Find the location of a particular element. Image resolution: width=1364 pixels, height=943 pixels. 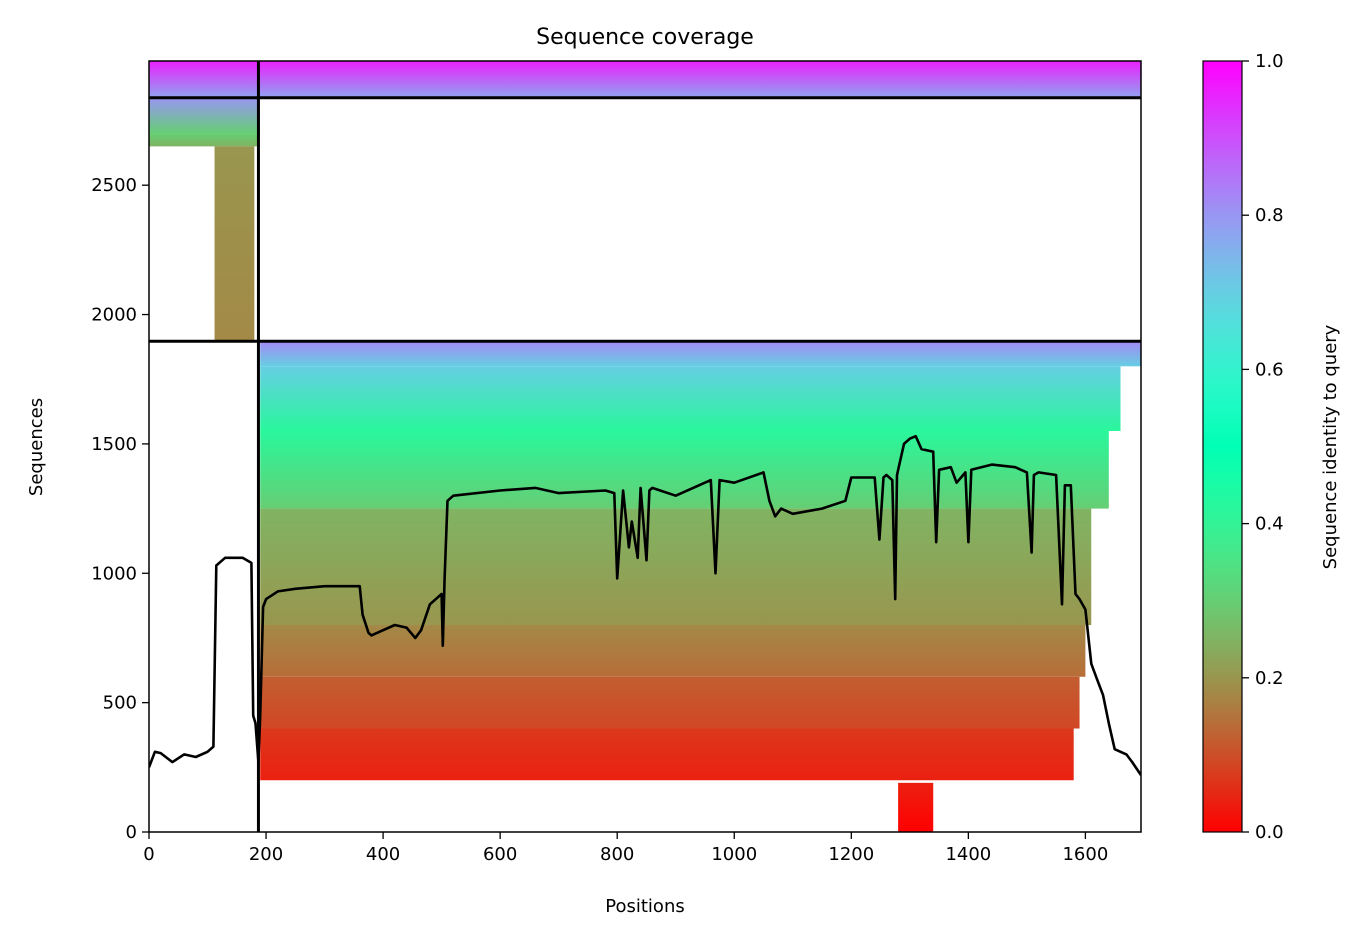

colorbar-label: Sequence identity to query is located at coordinates (1330, 446).